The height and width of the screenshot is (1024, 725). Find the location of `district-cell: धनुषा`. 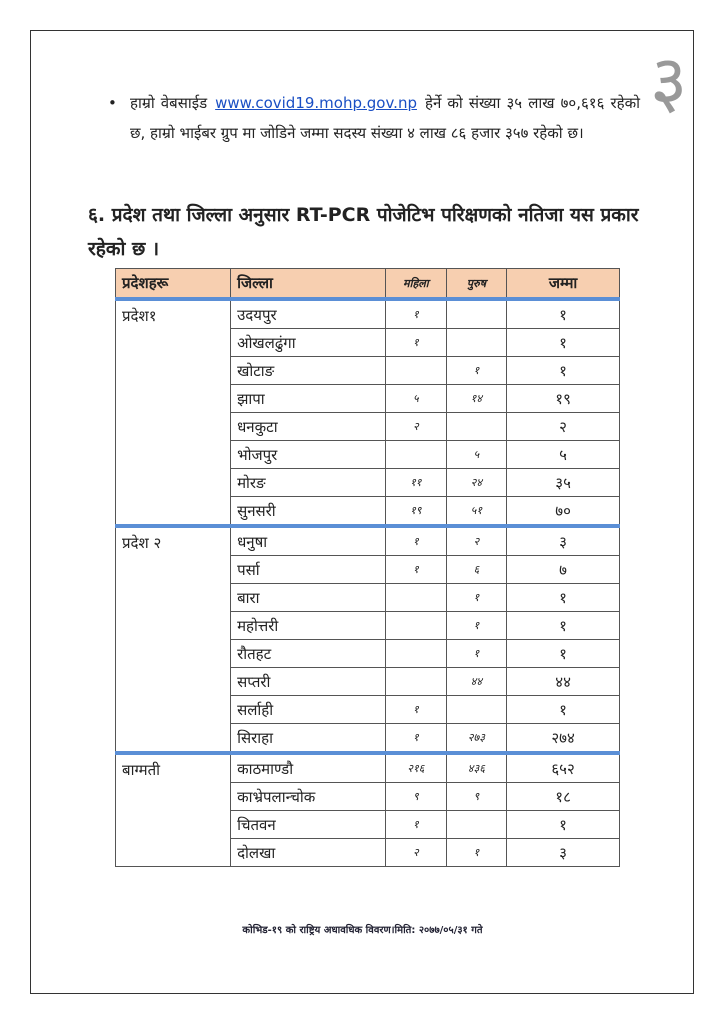

district-cell: धनुषा is located at coordinates (308, 540).